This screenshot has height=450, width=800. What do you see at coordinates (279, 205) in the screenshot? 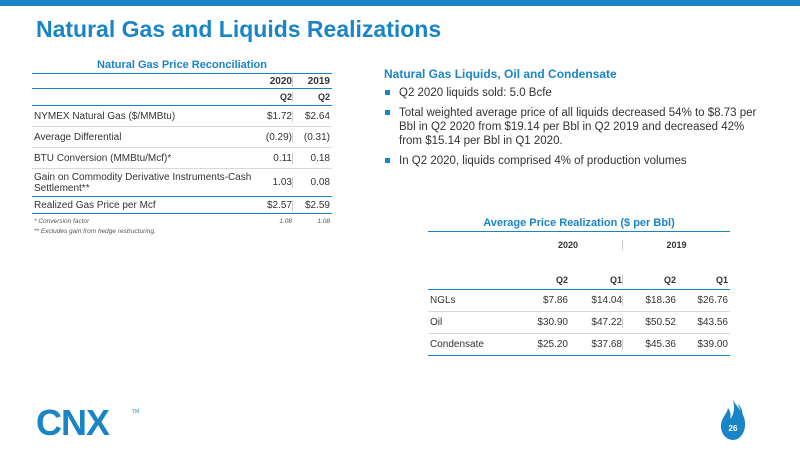
I see `value-2020: $2.57` at bounding box center [279, 205].